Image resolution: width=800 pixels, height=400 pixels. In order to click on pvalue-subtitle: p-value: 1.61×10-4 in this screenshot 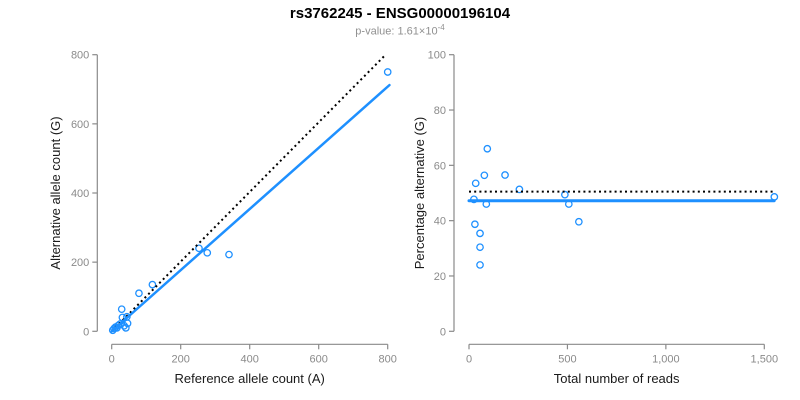, I will do `click(400, 30)`.